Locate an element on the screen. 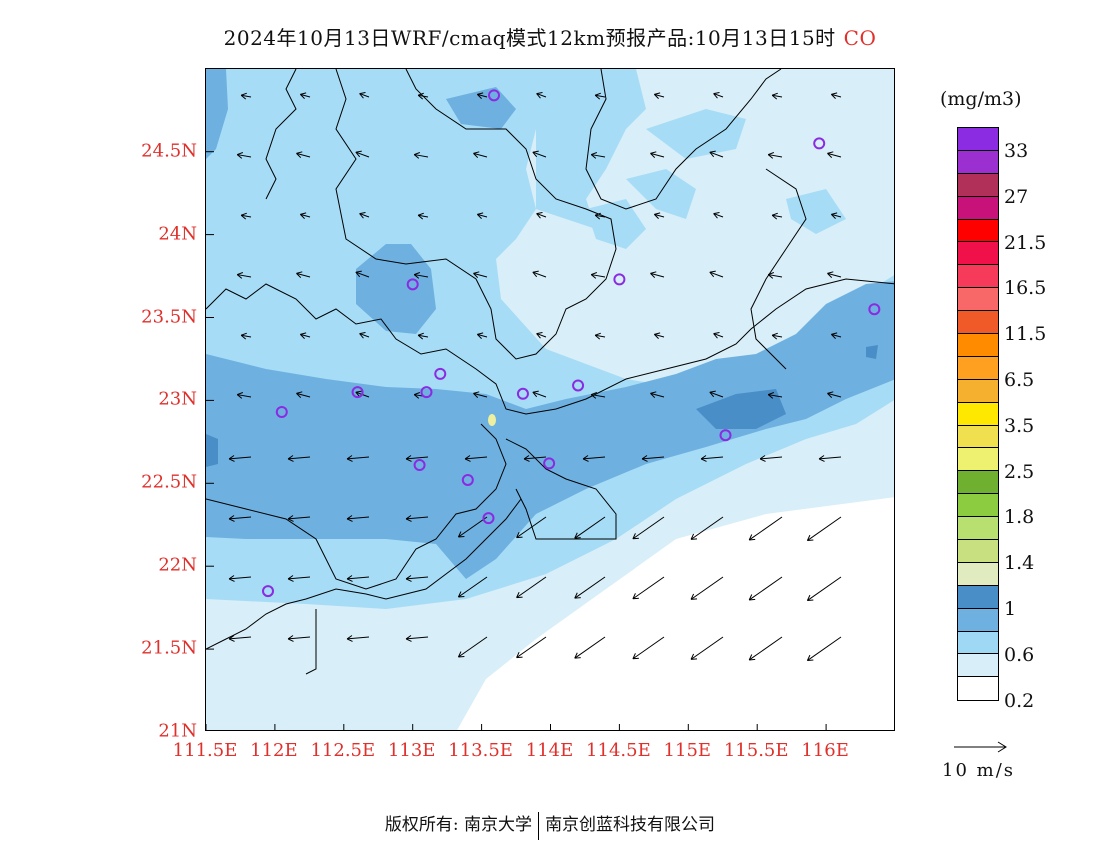  y-tick-label: 23N is located at coordinates (177, 399).